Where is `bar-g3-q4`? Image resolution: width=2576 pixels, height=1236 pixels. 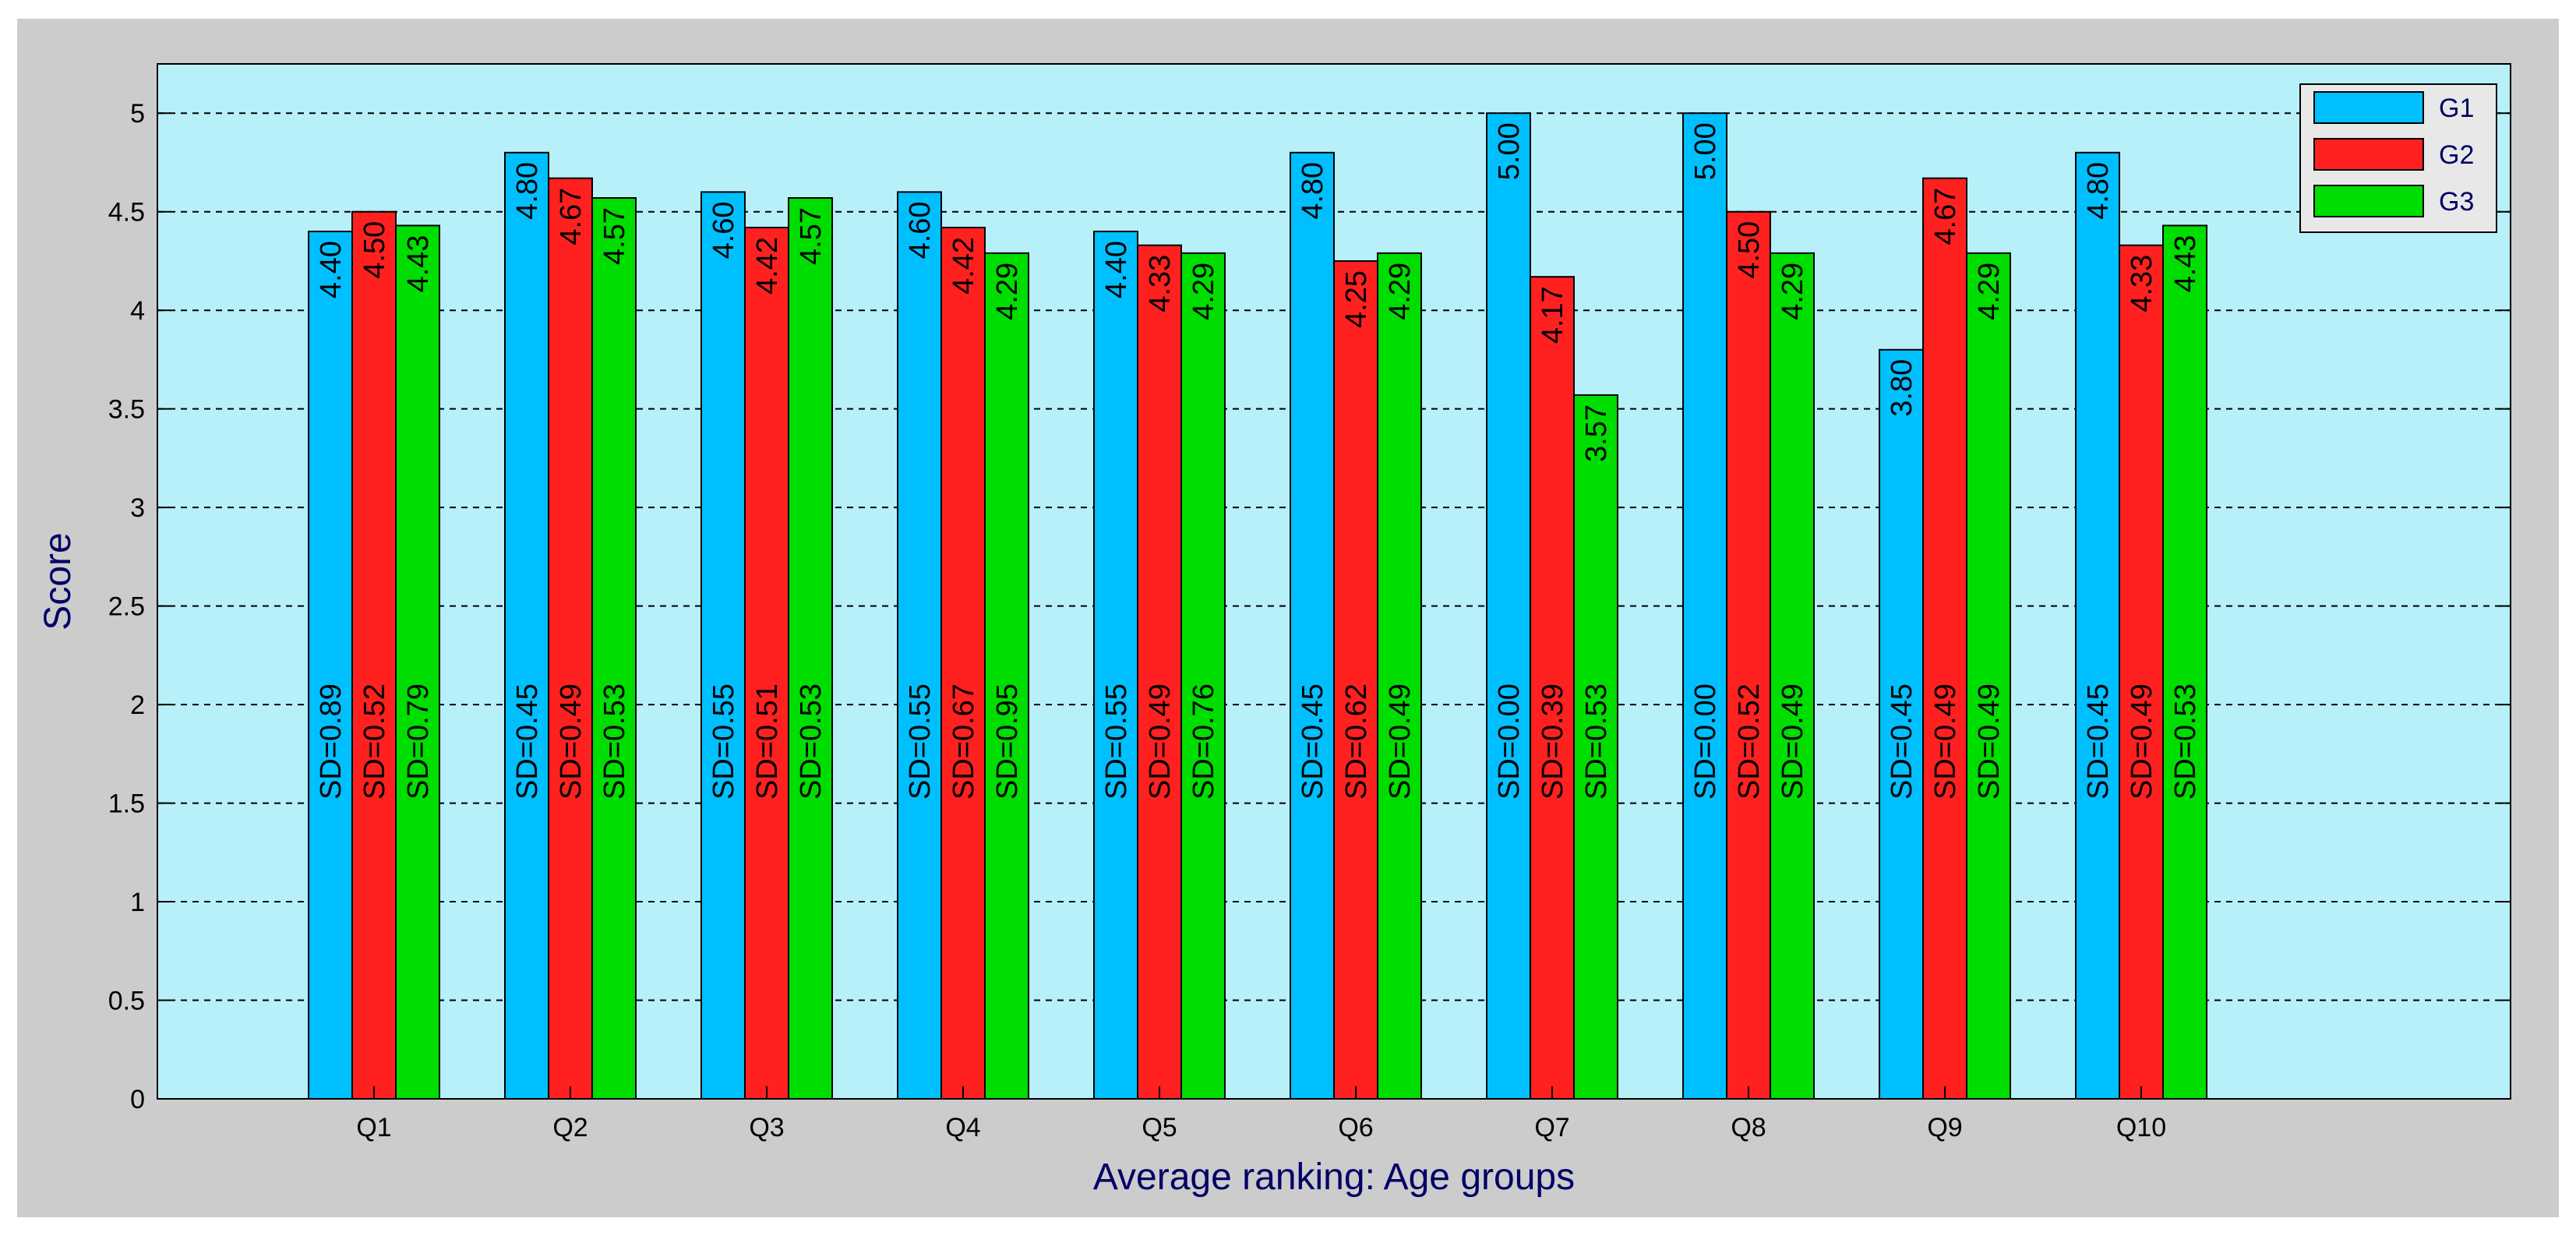 bar-g3-q4 is located at coordinates (1006, 676).